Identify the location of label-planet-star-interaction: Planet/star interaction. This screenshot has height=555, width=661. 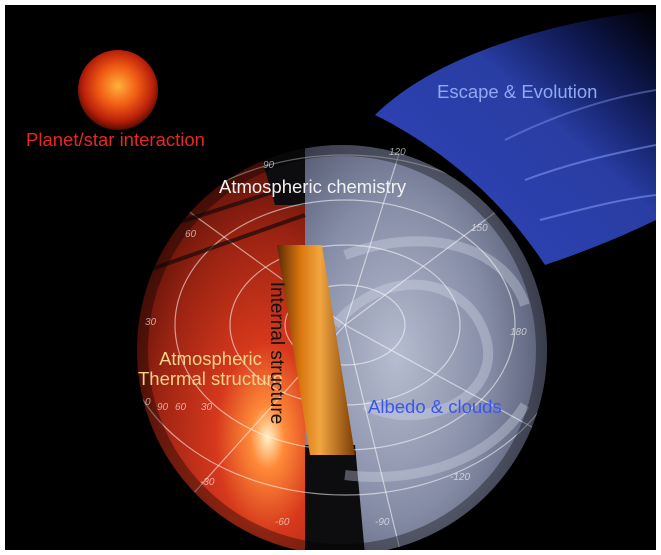
(115, 139).